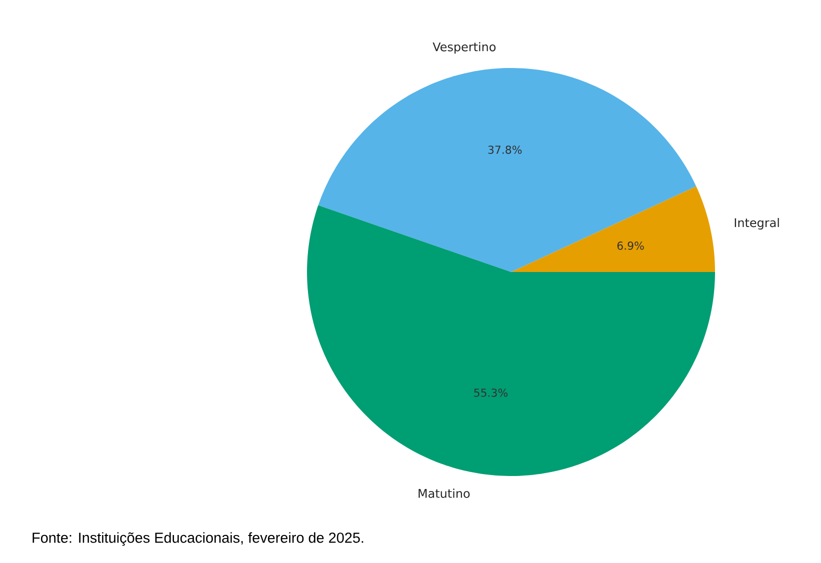 This screenshot has width=821, height=563. What do you see at coordinates (630, 246) in the screenshot?
I see `data-label: 6.9%` at bounding box center [630, 246].